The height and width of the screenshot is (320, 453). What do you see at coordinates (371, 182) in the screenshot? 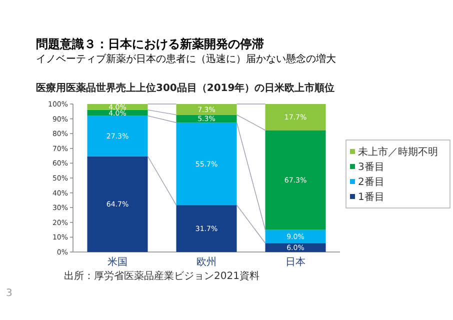
I see `legend-label: 2番目` at bounding box center [371, 182].